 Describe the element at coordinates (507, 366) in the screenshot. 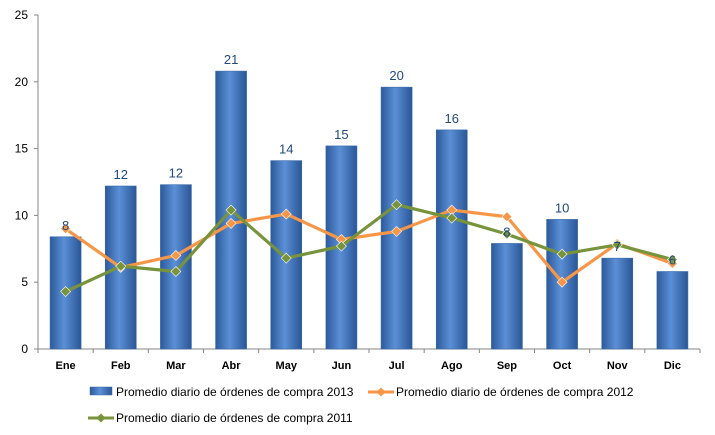

I see `x-tick-label: Sep` at that location.